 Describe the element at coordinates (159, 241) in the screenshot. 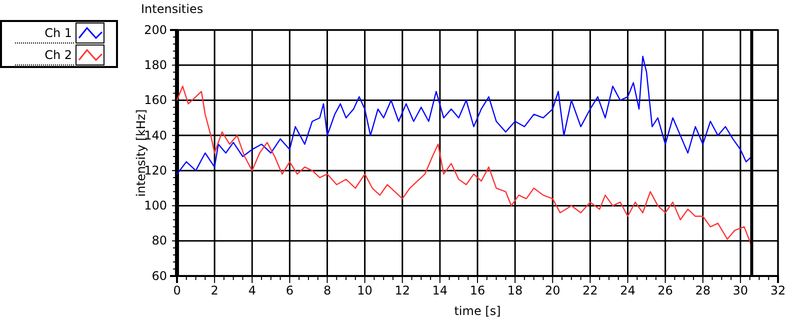

I see `y-tick-label: 80` at that location.